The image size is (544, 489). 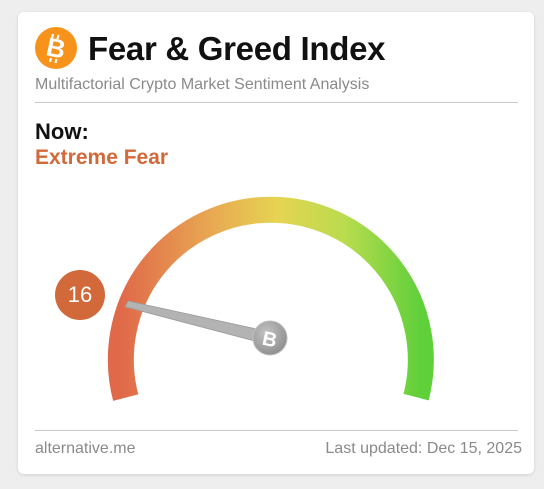 I want to click on bitcoin-icon: B, so click(x=56, y=48).